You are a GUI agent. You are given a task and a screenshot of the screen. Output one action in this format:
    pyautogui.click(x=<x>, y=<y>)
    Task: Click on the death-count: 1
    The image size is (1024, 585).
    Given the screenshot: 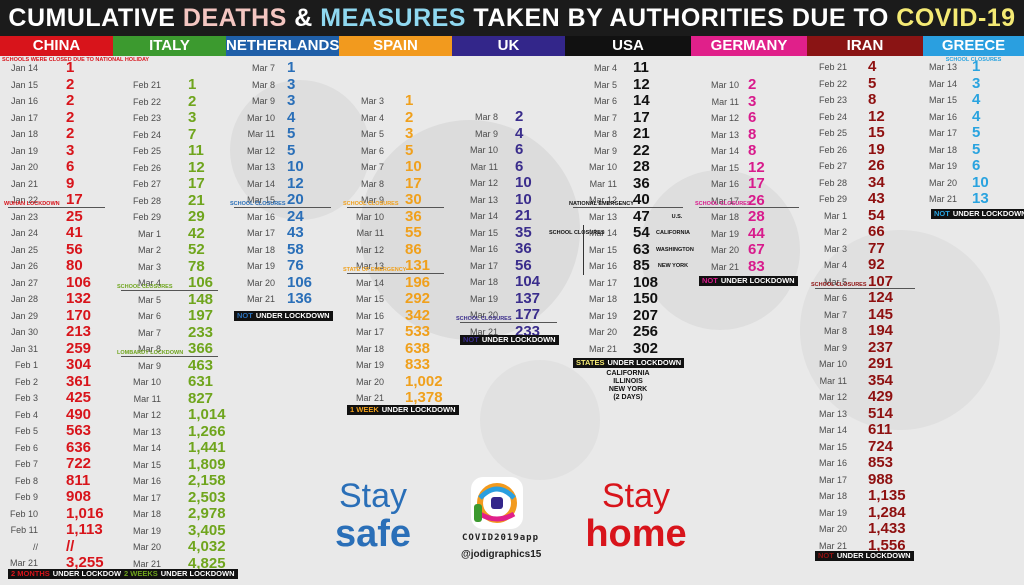 What is the action you would take?
    pyautogui.click(x=976, y=66)
    